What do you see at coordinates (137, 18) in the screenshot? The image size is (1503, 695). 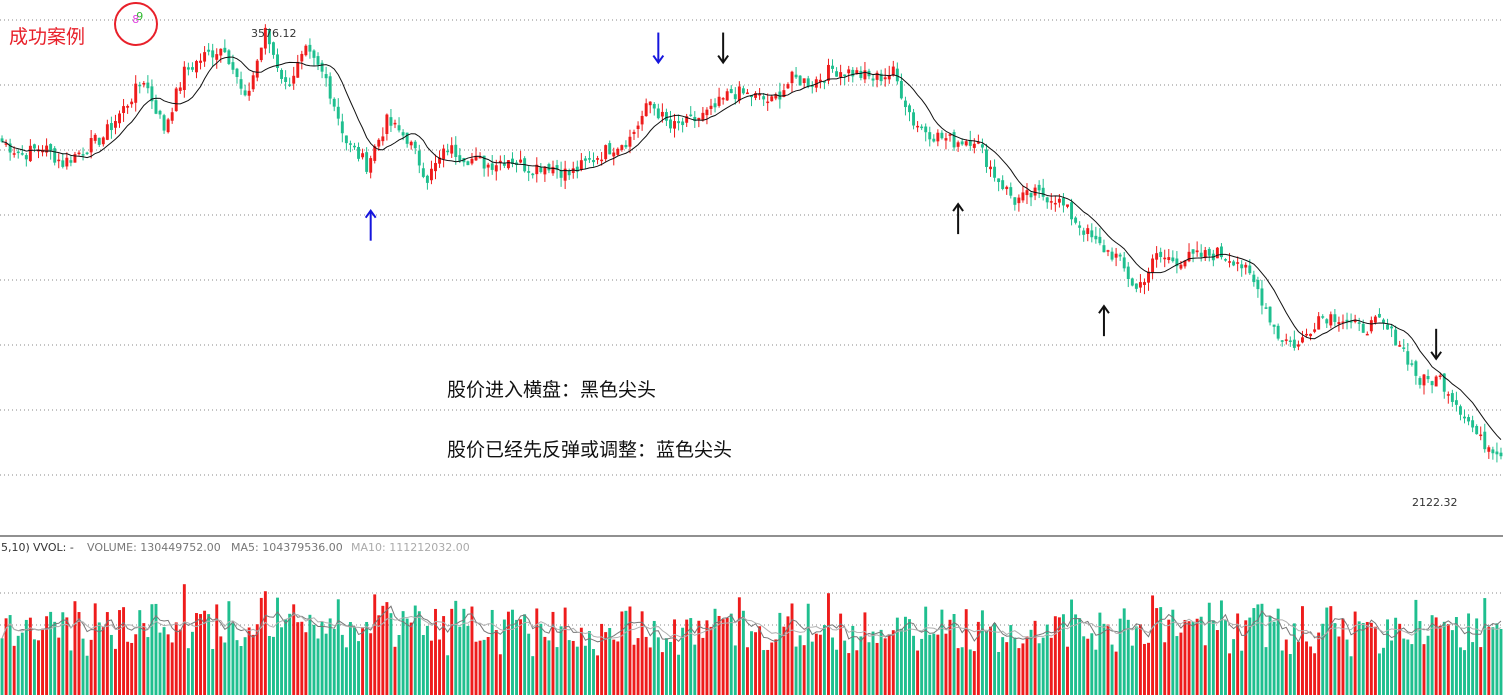 I see `td-count-markers: 89` at bounding box center [137, 18].